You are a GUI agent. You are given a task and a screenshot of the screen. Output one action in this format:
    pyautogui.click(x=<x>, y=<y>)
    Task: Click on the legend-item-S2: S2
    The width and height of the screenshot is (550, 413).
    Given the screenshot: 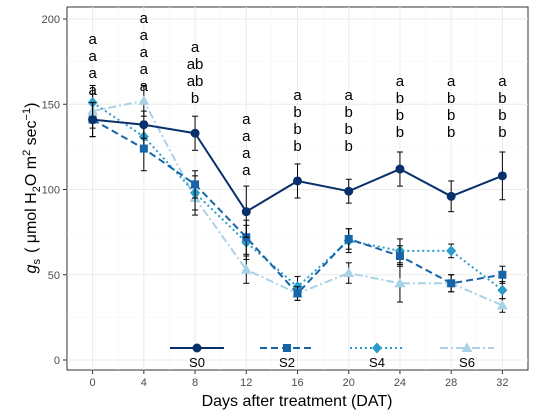 What is the action you would take?
    pyautogui.click(x=287, y=357)
    